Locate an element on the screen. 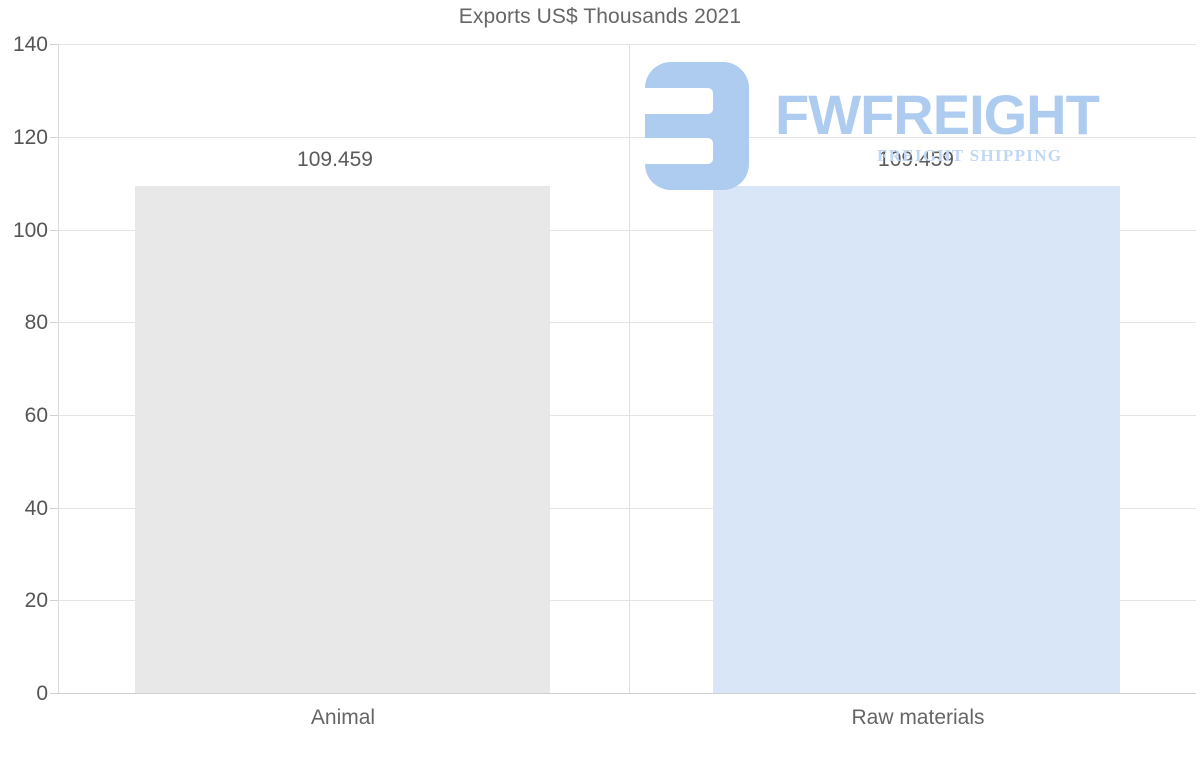  x-axis-category-label-raw-materials: Raw materials is located at coordinates (918, 717).